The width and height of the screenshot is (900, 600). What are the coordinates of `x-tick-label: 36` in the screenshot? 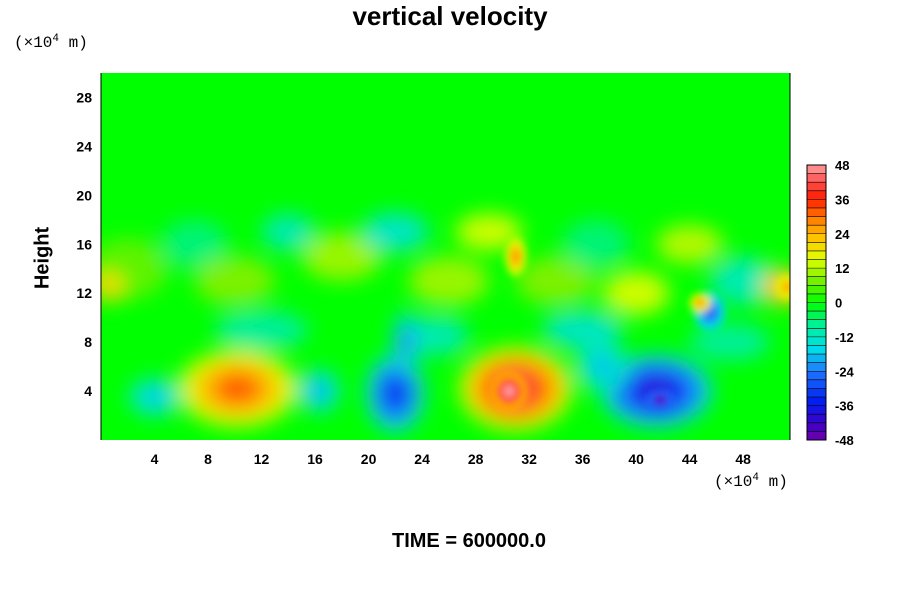 It's located at (583, 459).